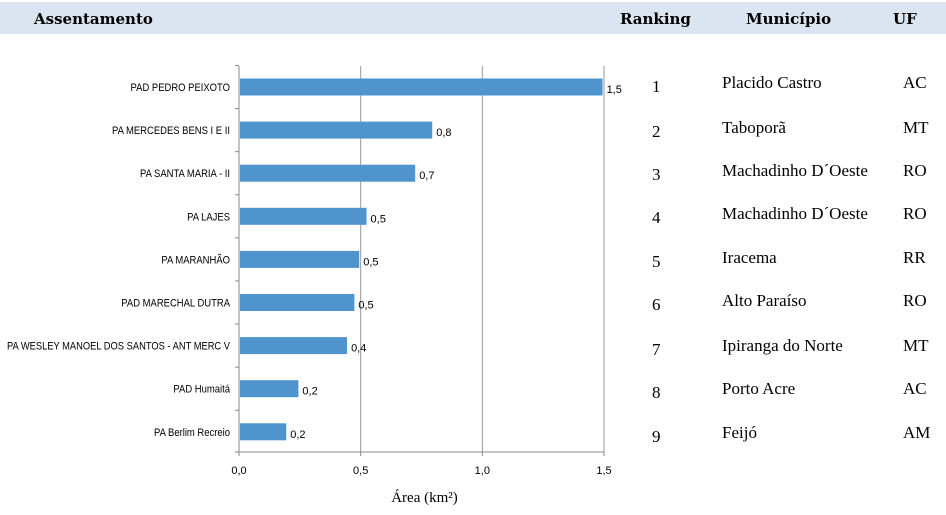  Describe the element at coordinates (424, 497) in the screenshot. I see `x-axis-title: Área (km²)` at that location.